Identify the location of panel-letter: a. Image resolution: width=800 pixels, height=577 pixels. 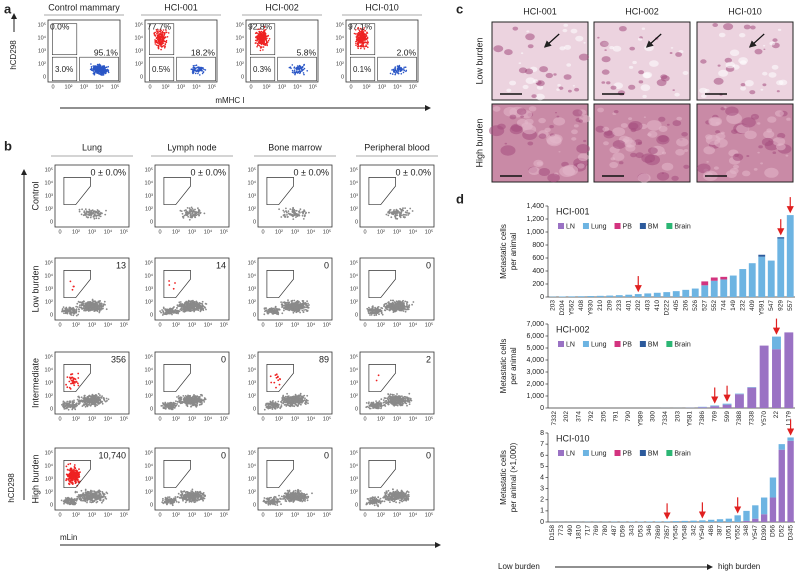
(8, 8).